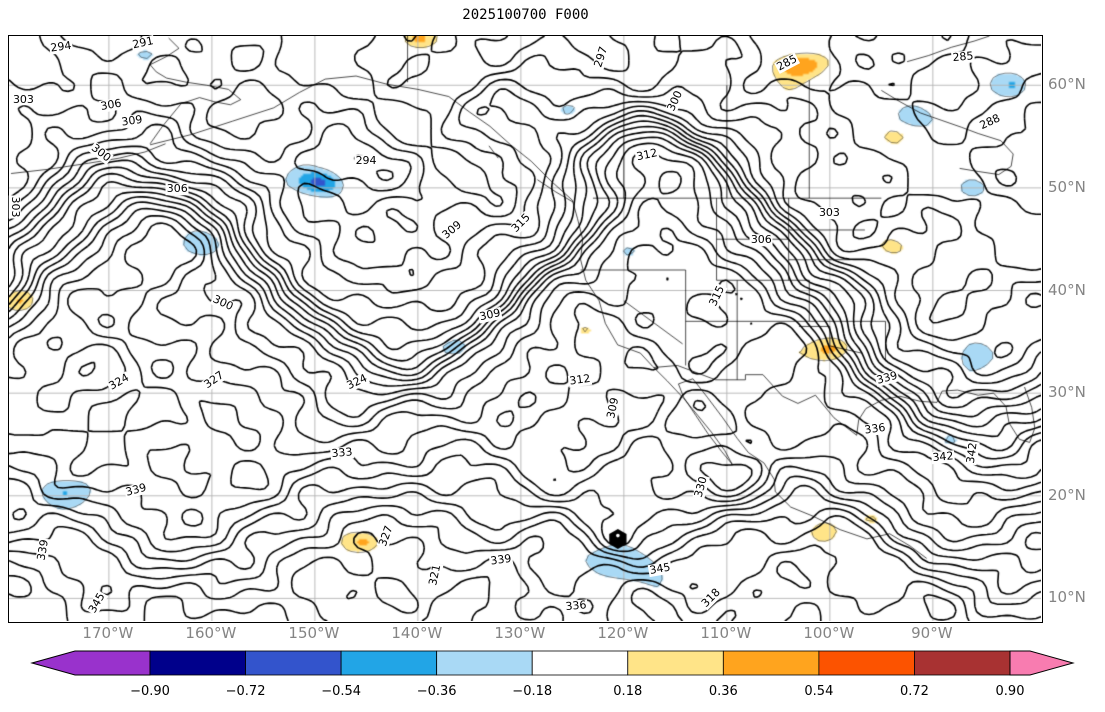 The height and width of the screenshot is (712, 1105). What do you see at coordinates (211, 633) in the screenshot?
I see `x-tick-label: 160°W` at bounding box center [211, 633].